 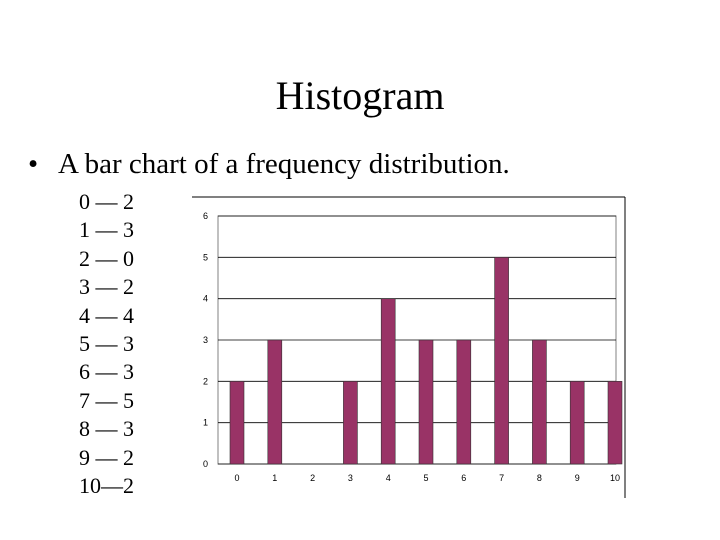 I want to click on y-tick-label: 2, so click(x=205, y=381).